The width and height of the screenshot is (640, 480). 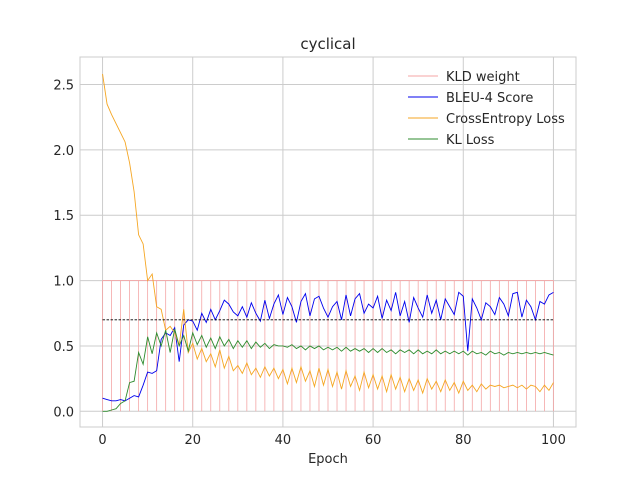 What do you see at coordinates (331, 440) in the screenshot?
I see `x-axis-ticks: 0 20 40 60 80 100` at bounding box center [331, 440].